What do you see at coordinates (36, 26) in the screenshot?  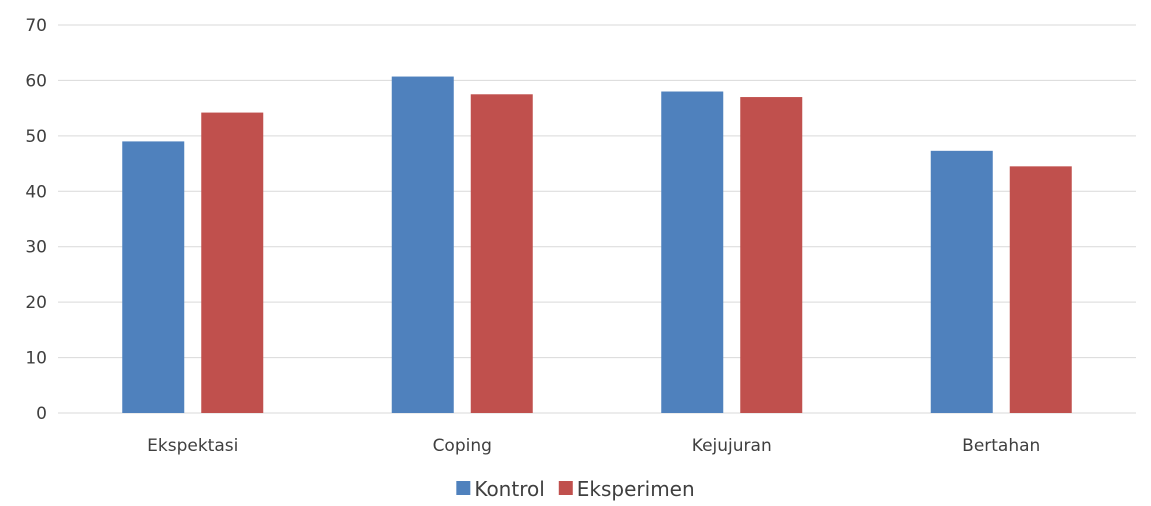 I see `y-tick-label: 70` at bounding box center [36, 26].